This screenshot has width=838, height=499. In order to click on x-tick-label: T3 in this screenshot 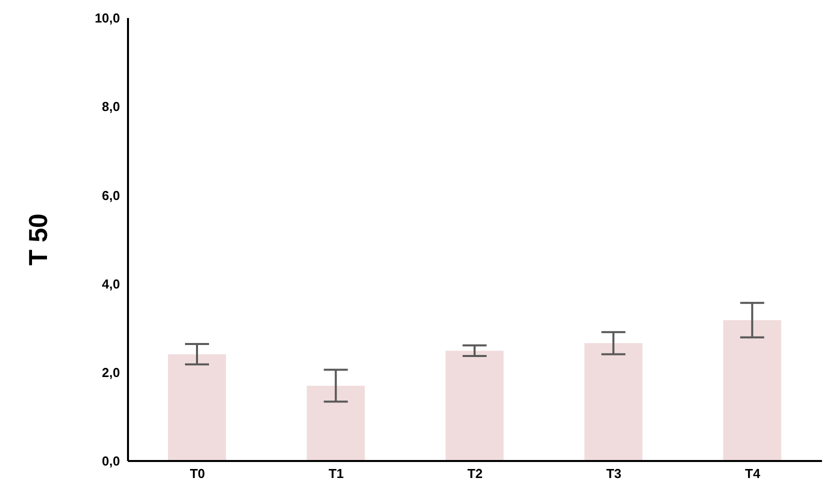, I will do `click(614, 474)`.